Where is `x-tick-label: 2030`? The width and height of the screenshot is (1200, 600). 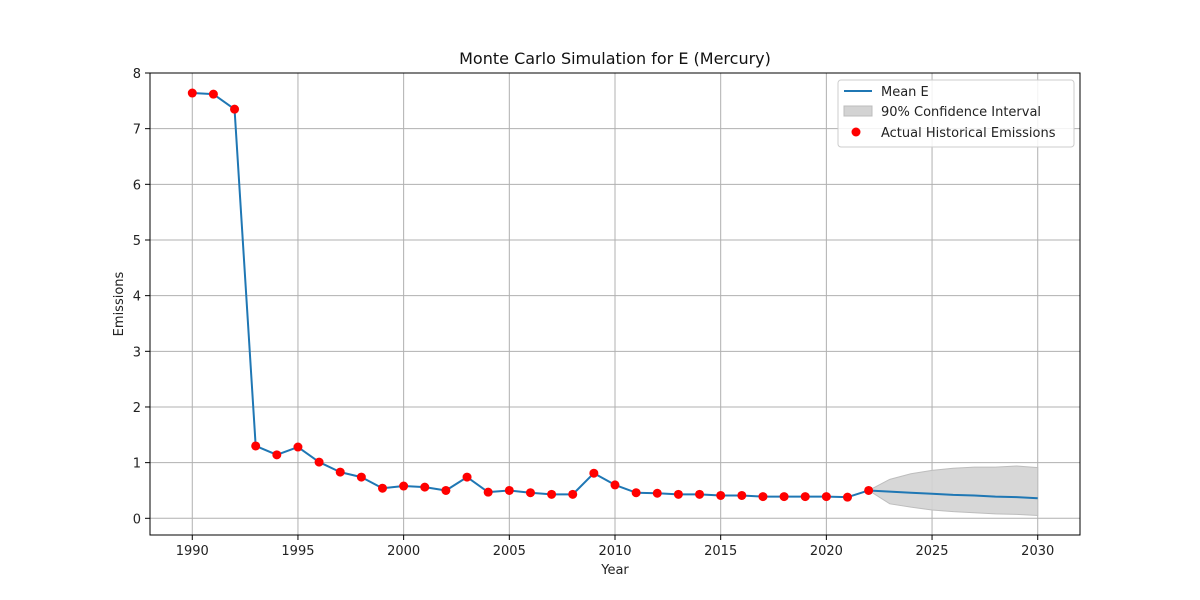
x-tick-label: 2030 is located at coordinates (1037, 551).